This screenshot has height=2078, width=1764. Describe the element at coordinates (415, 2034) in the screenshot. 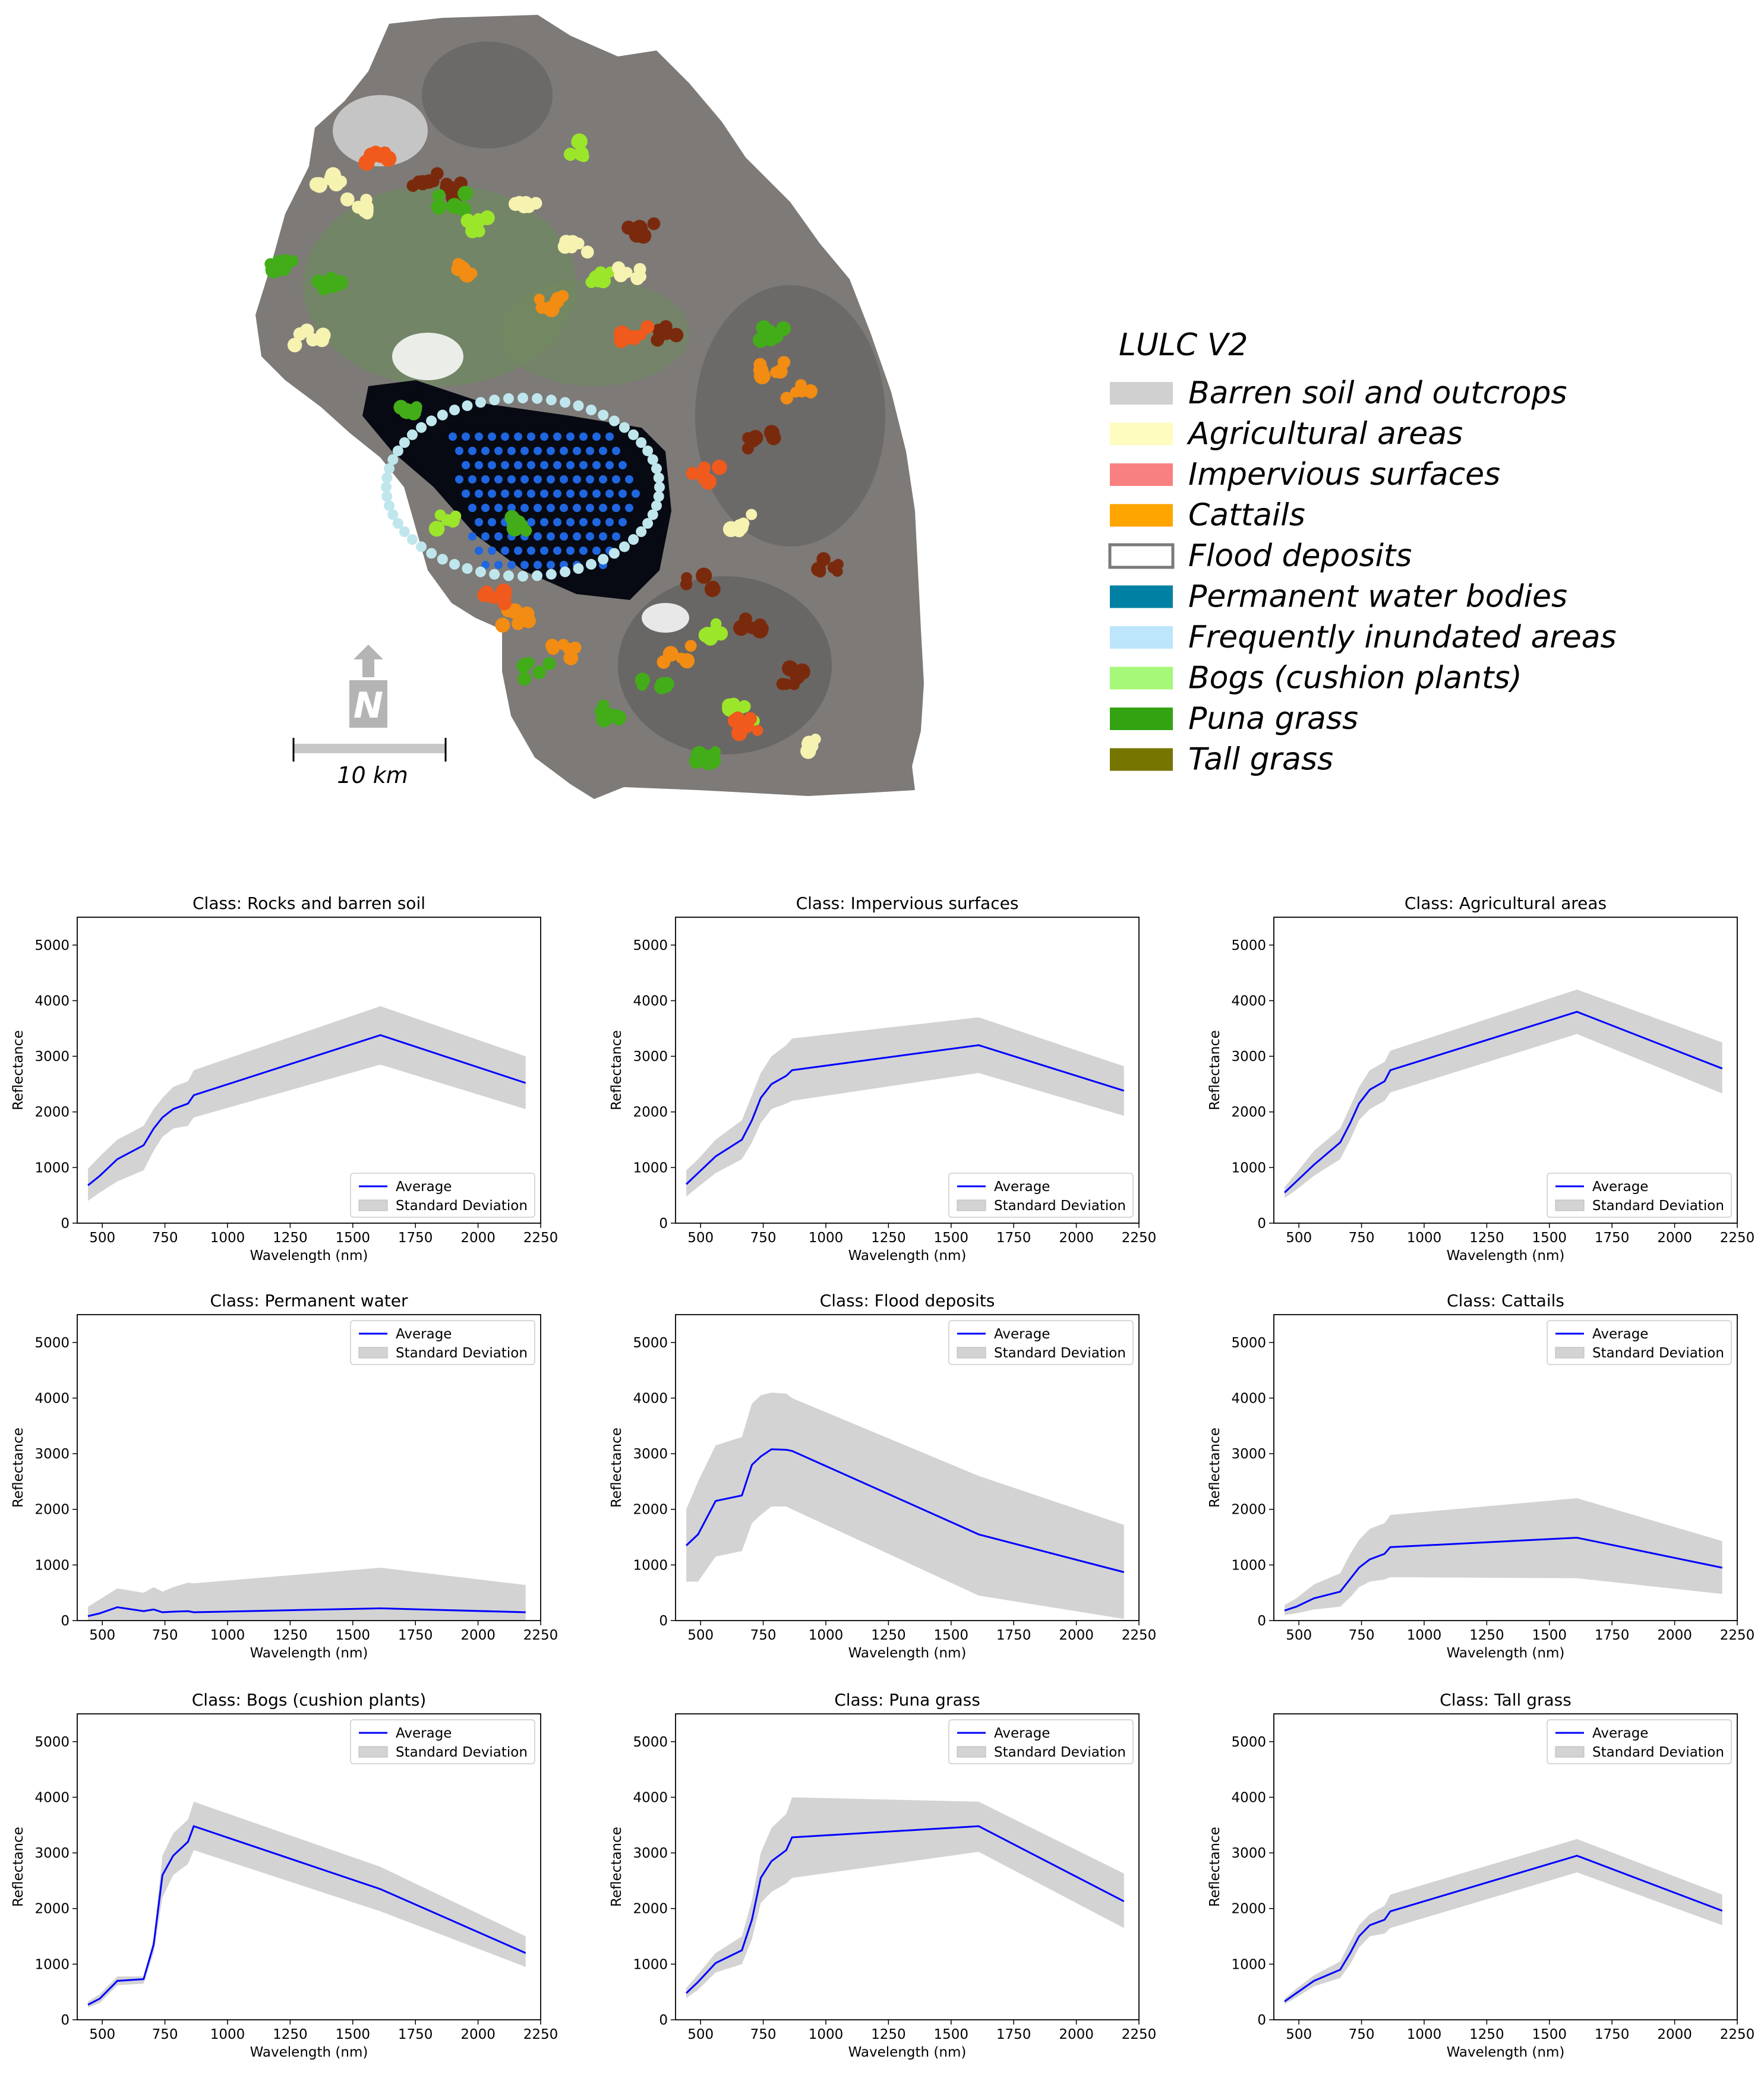

I see `x-tick-label: 1750` at that location.